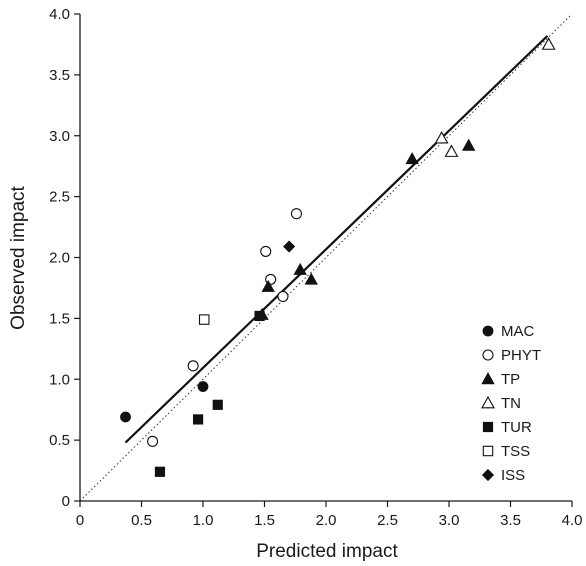 The height and width of the screenshot is (566, 586). What do you see at coordinates (289, 246) in the screenshot?
I see `data-point-iss` at bounding box center [289, 246].